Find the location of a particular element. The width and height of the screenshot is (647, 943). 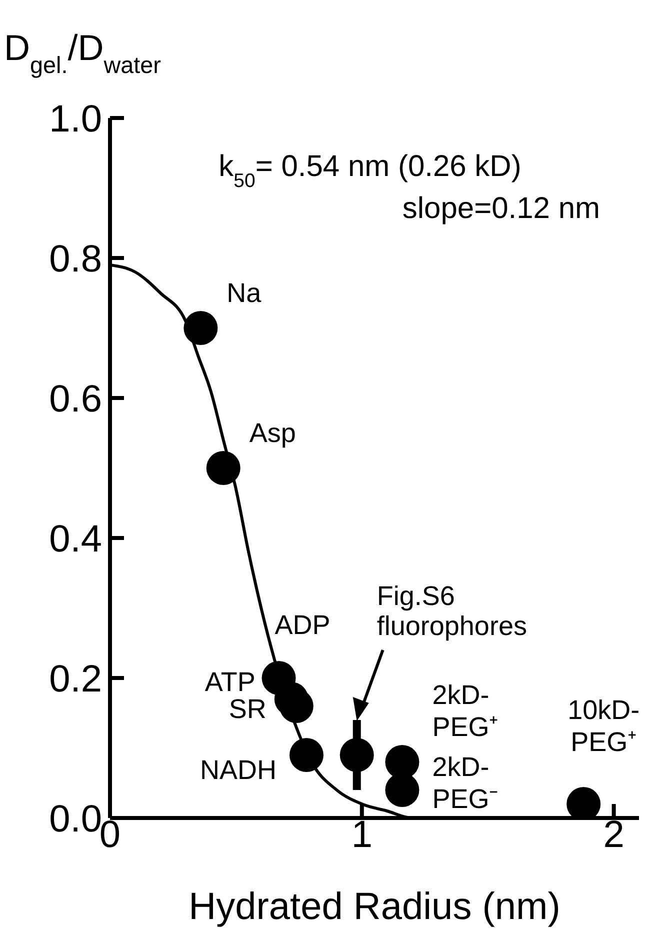

annotation: NADH is located at coordinates (238, 770).